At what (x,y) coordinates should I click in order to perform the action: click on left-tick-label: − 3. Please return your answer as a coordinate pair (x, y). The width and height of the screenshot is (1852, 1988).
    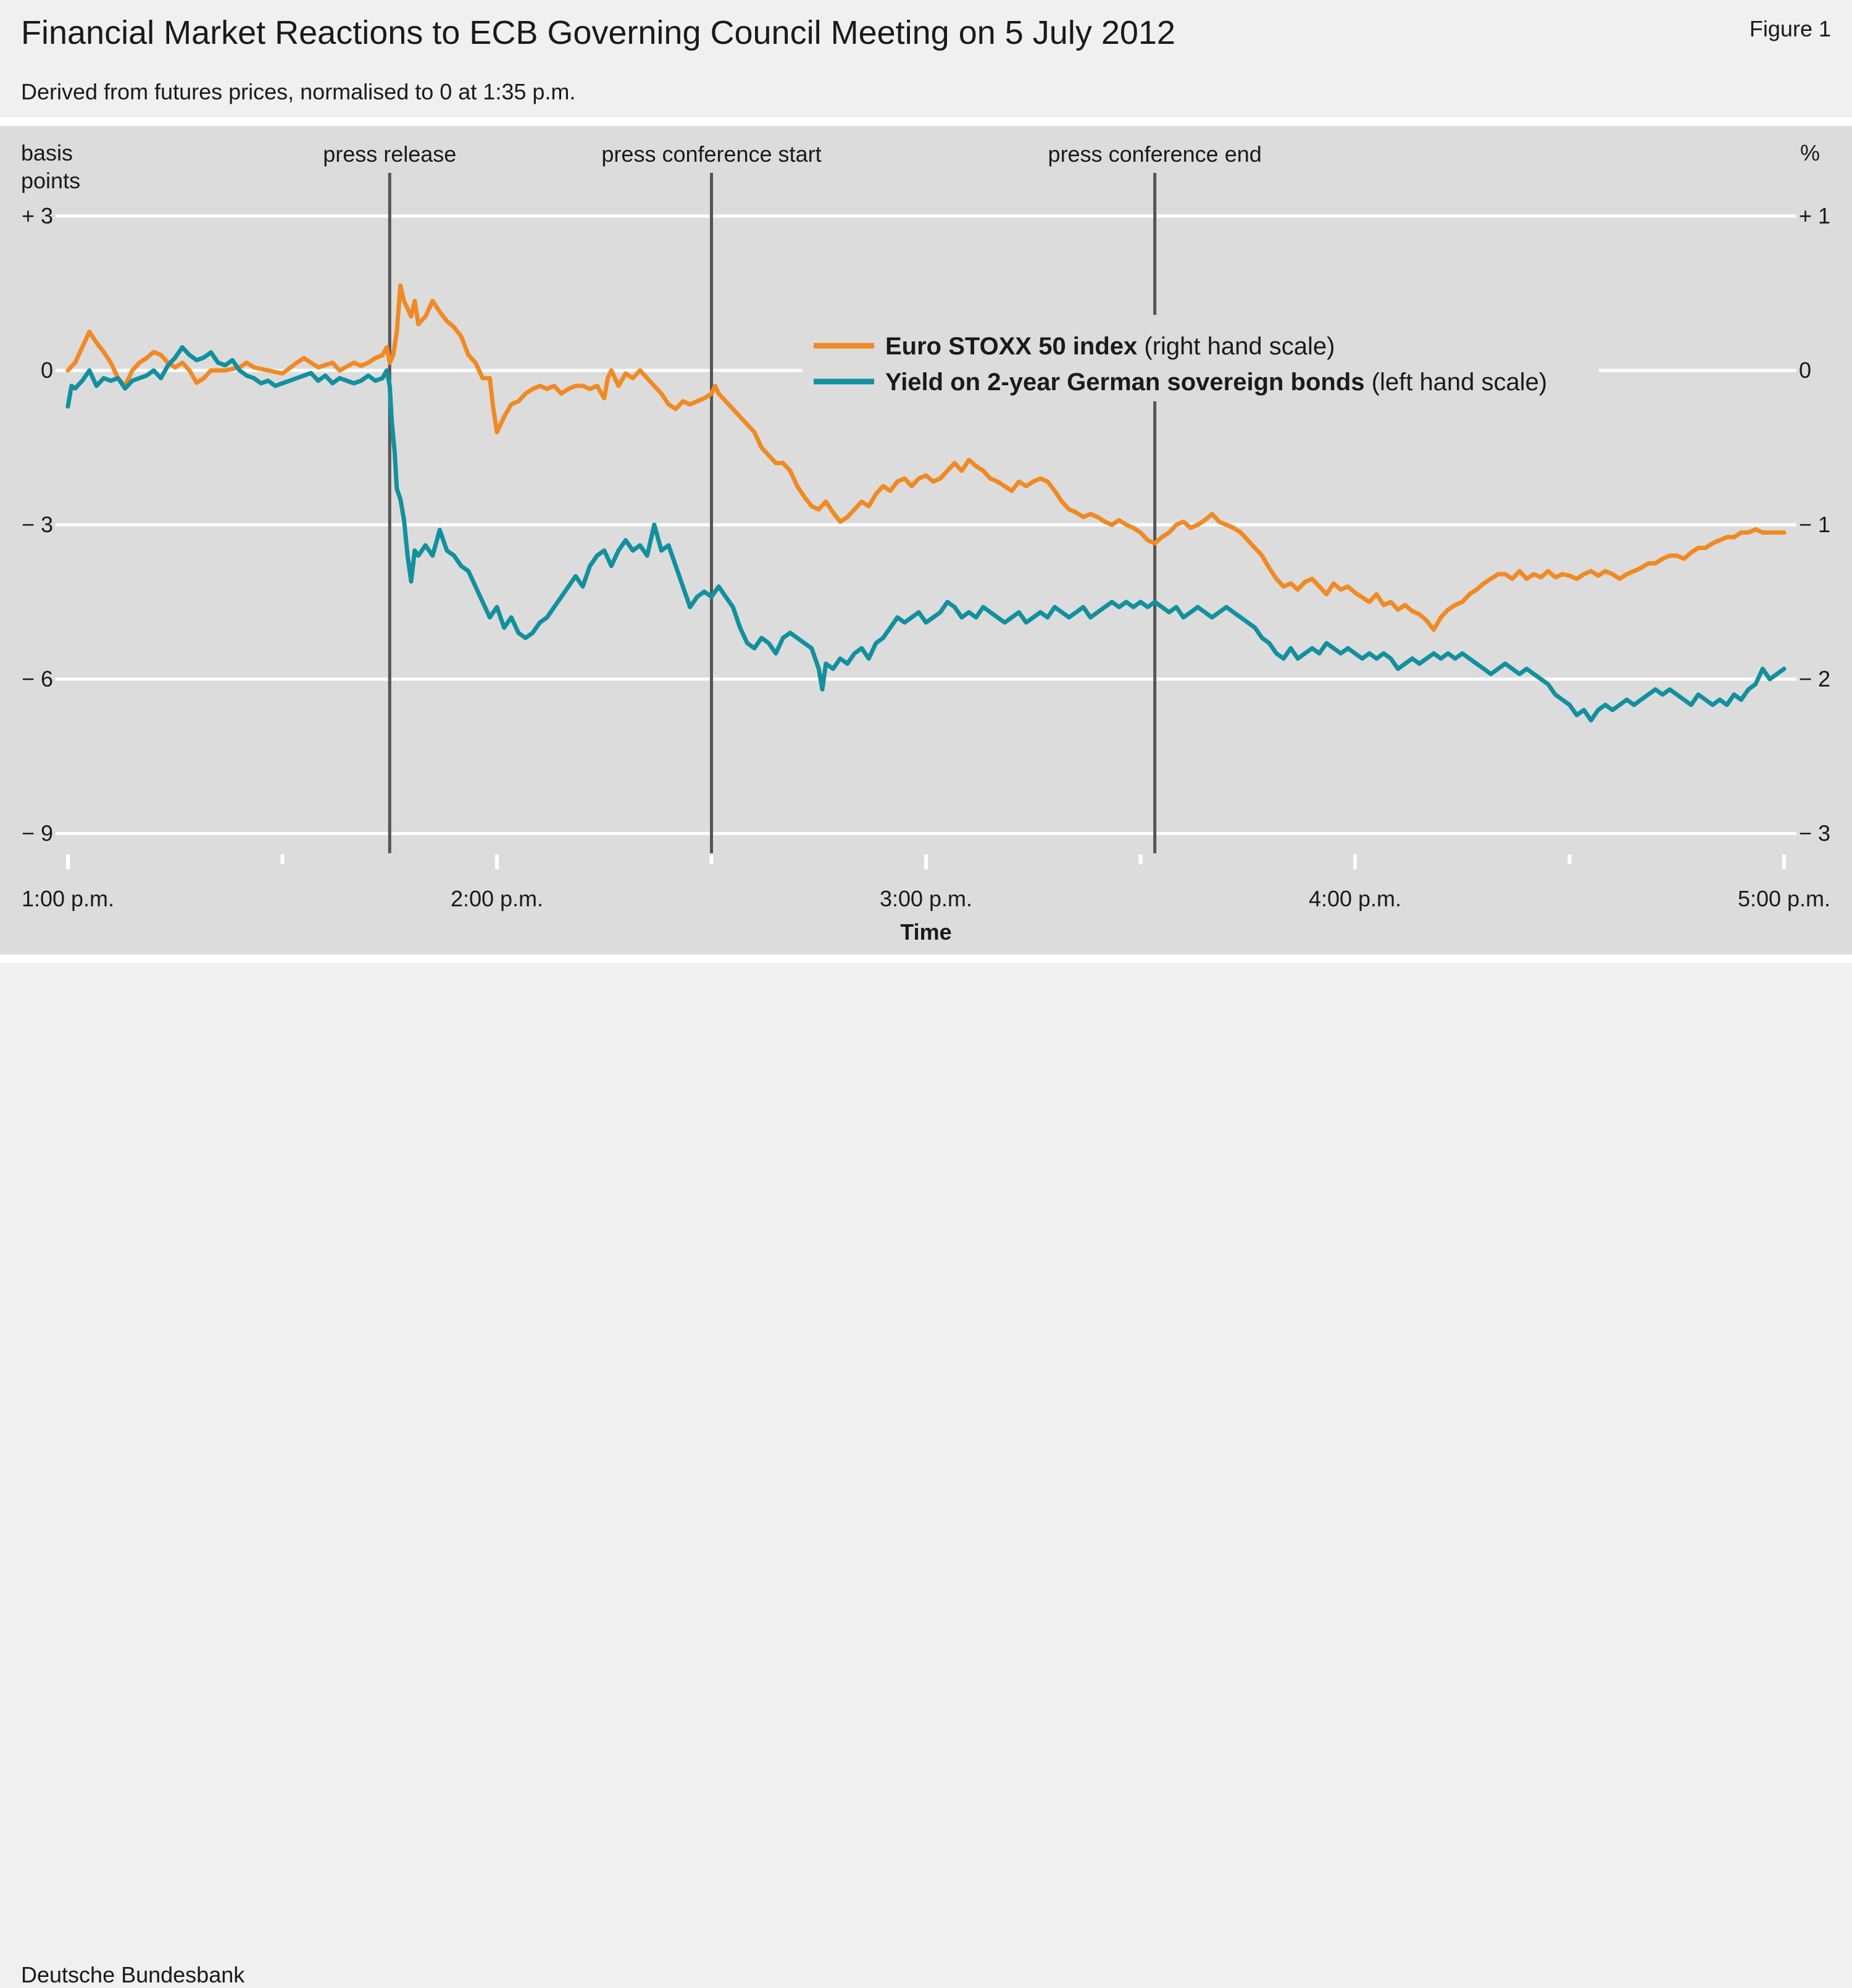
    Looking at the image, I should click on (37, 524).